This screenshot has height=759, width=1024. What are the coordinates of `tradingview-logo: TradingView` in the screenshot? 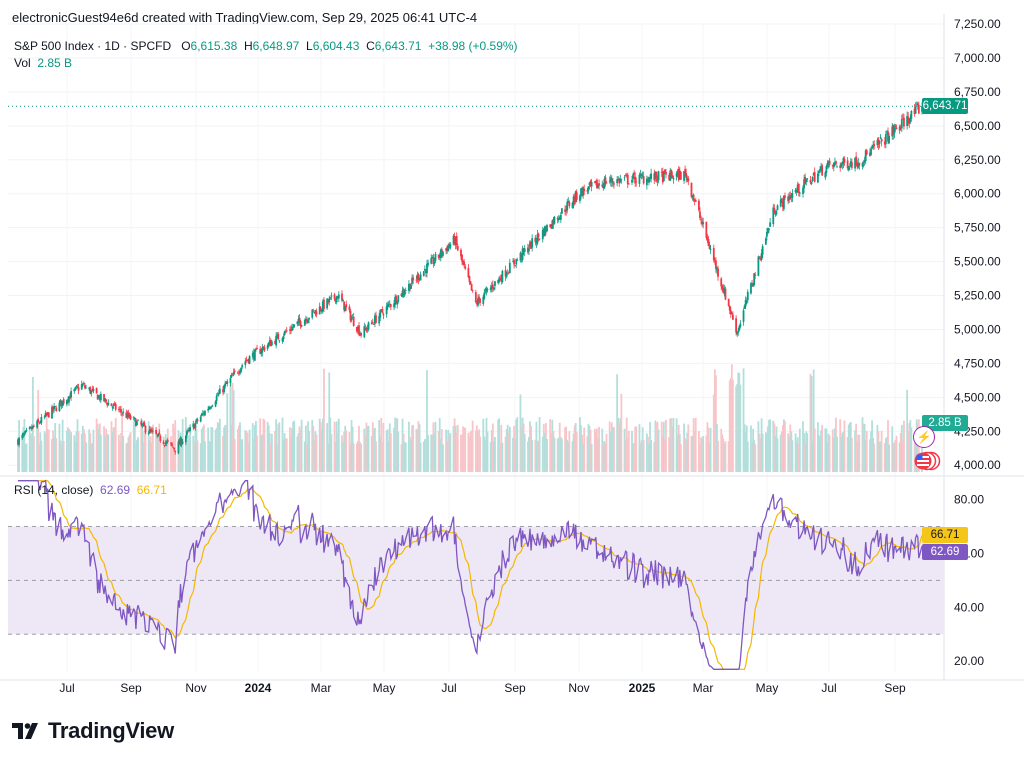 It's located at (93, 731).